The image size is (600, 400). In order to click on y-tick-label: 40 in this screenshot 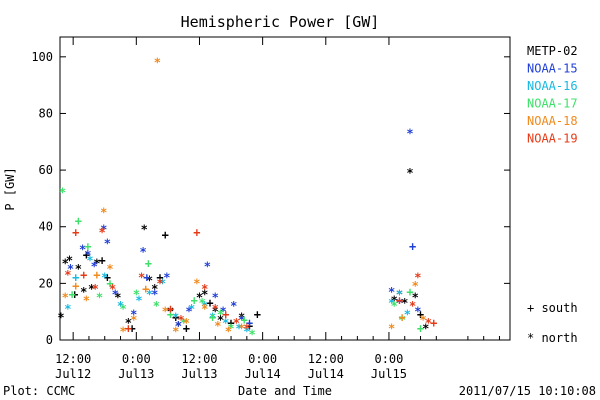, I will do `click(46, 227)`.